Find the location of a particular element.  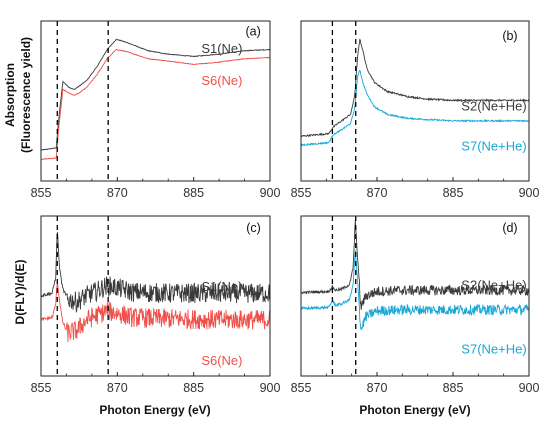

series-label-d-1: S2(Ne+He) is located at coordinates (493, 285).